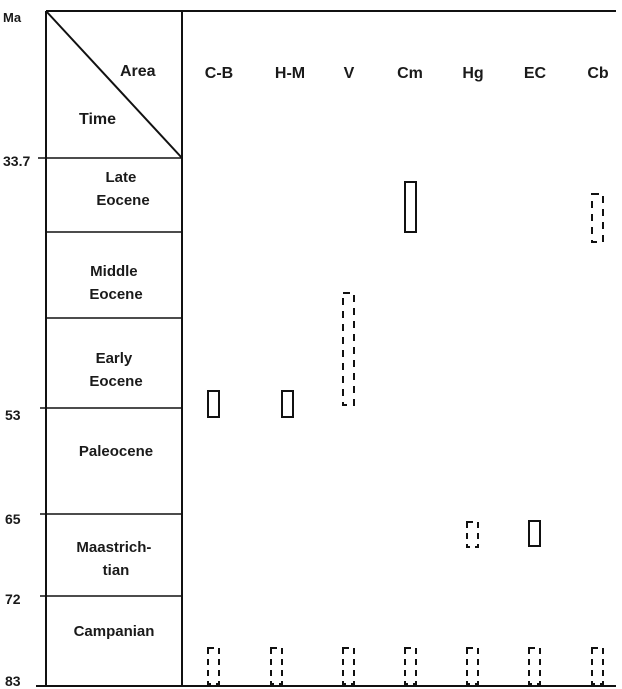 This screenshot has width=622, height=689. Describe the element at coordinates (598, 73) in the screenshot. I see `area-header-cb: Cb` at that location.